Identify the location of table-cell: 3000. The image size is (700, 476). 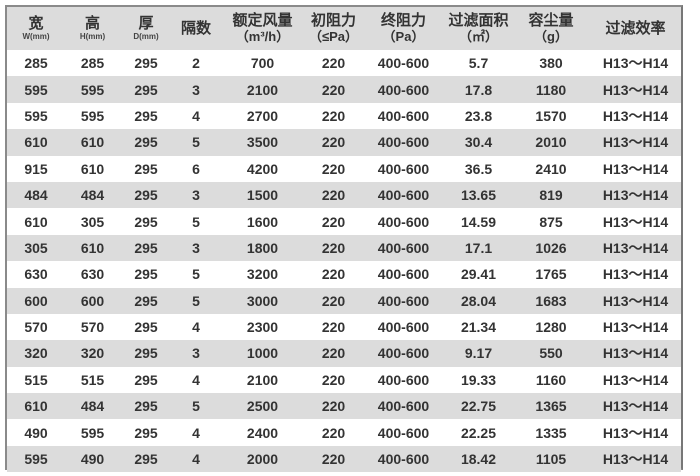
(262, 300).